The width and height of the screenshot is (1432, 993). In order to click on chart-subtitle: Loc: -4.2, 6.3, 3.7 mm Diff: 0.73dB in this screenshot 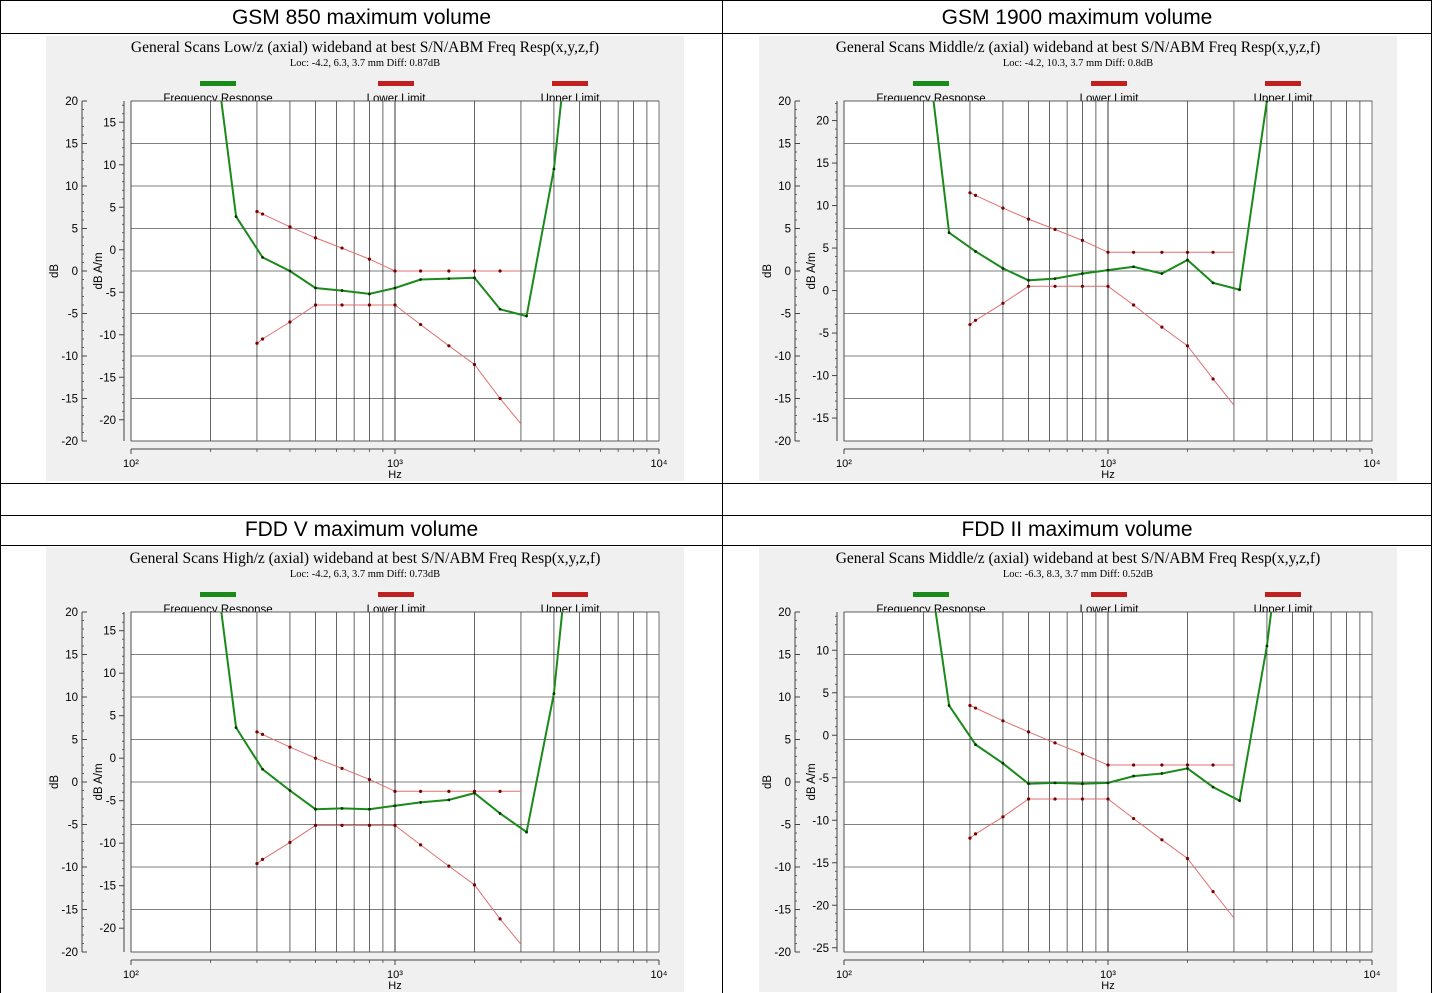, I will do `click(365, 574)`.